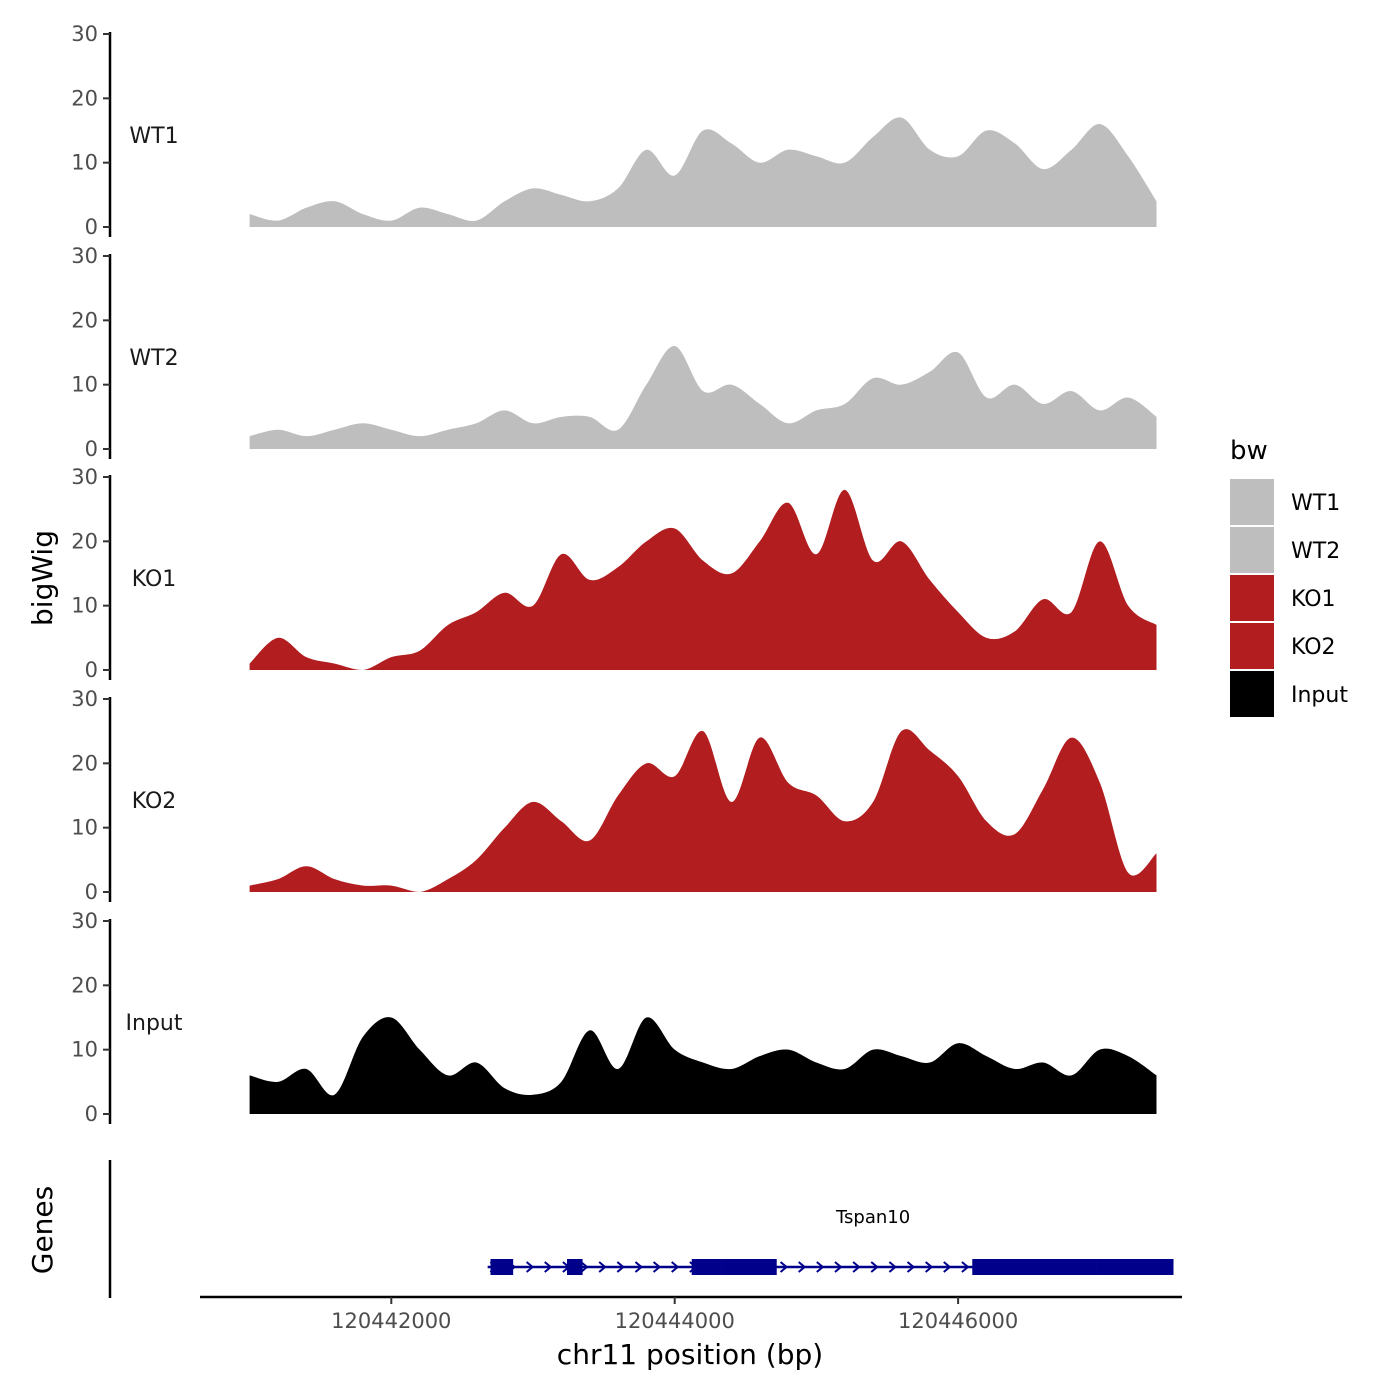  Describe the element at coordinates (391, 1321) in the screenshot. I see `x-tick-label: 120442000` at that location.